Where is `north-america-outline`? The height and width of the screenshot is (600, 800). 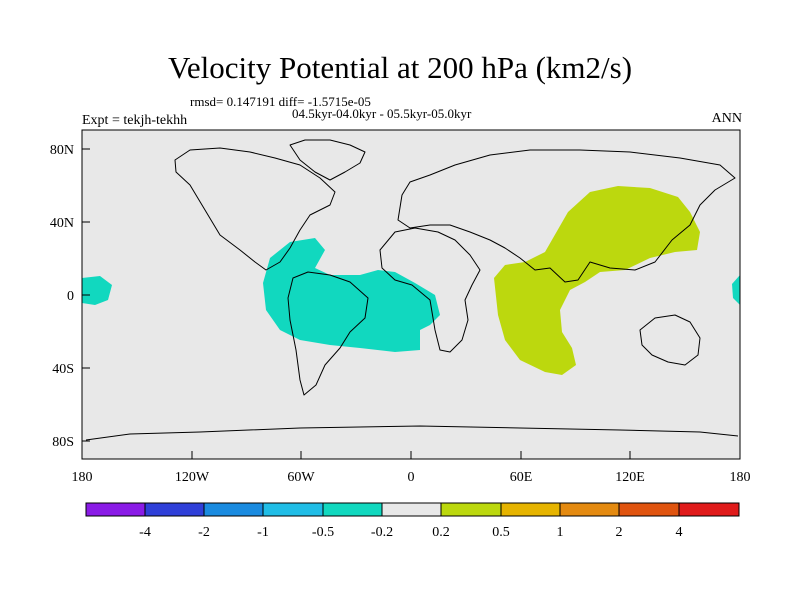
north-america-outline is located at coordinates (255, 209).